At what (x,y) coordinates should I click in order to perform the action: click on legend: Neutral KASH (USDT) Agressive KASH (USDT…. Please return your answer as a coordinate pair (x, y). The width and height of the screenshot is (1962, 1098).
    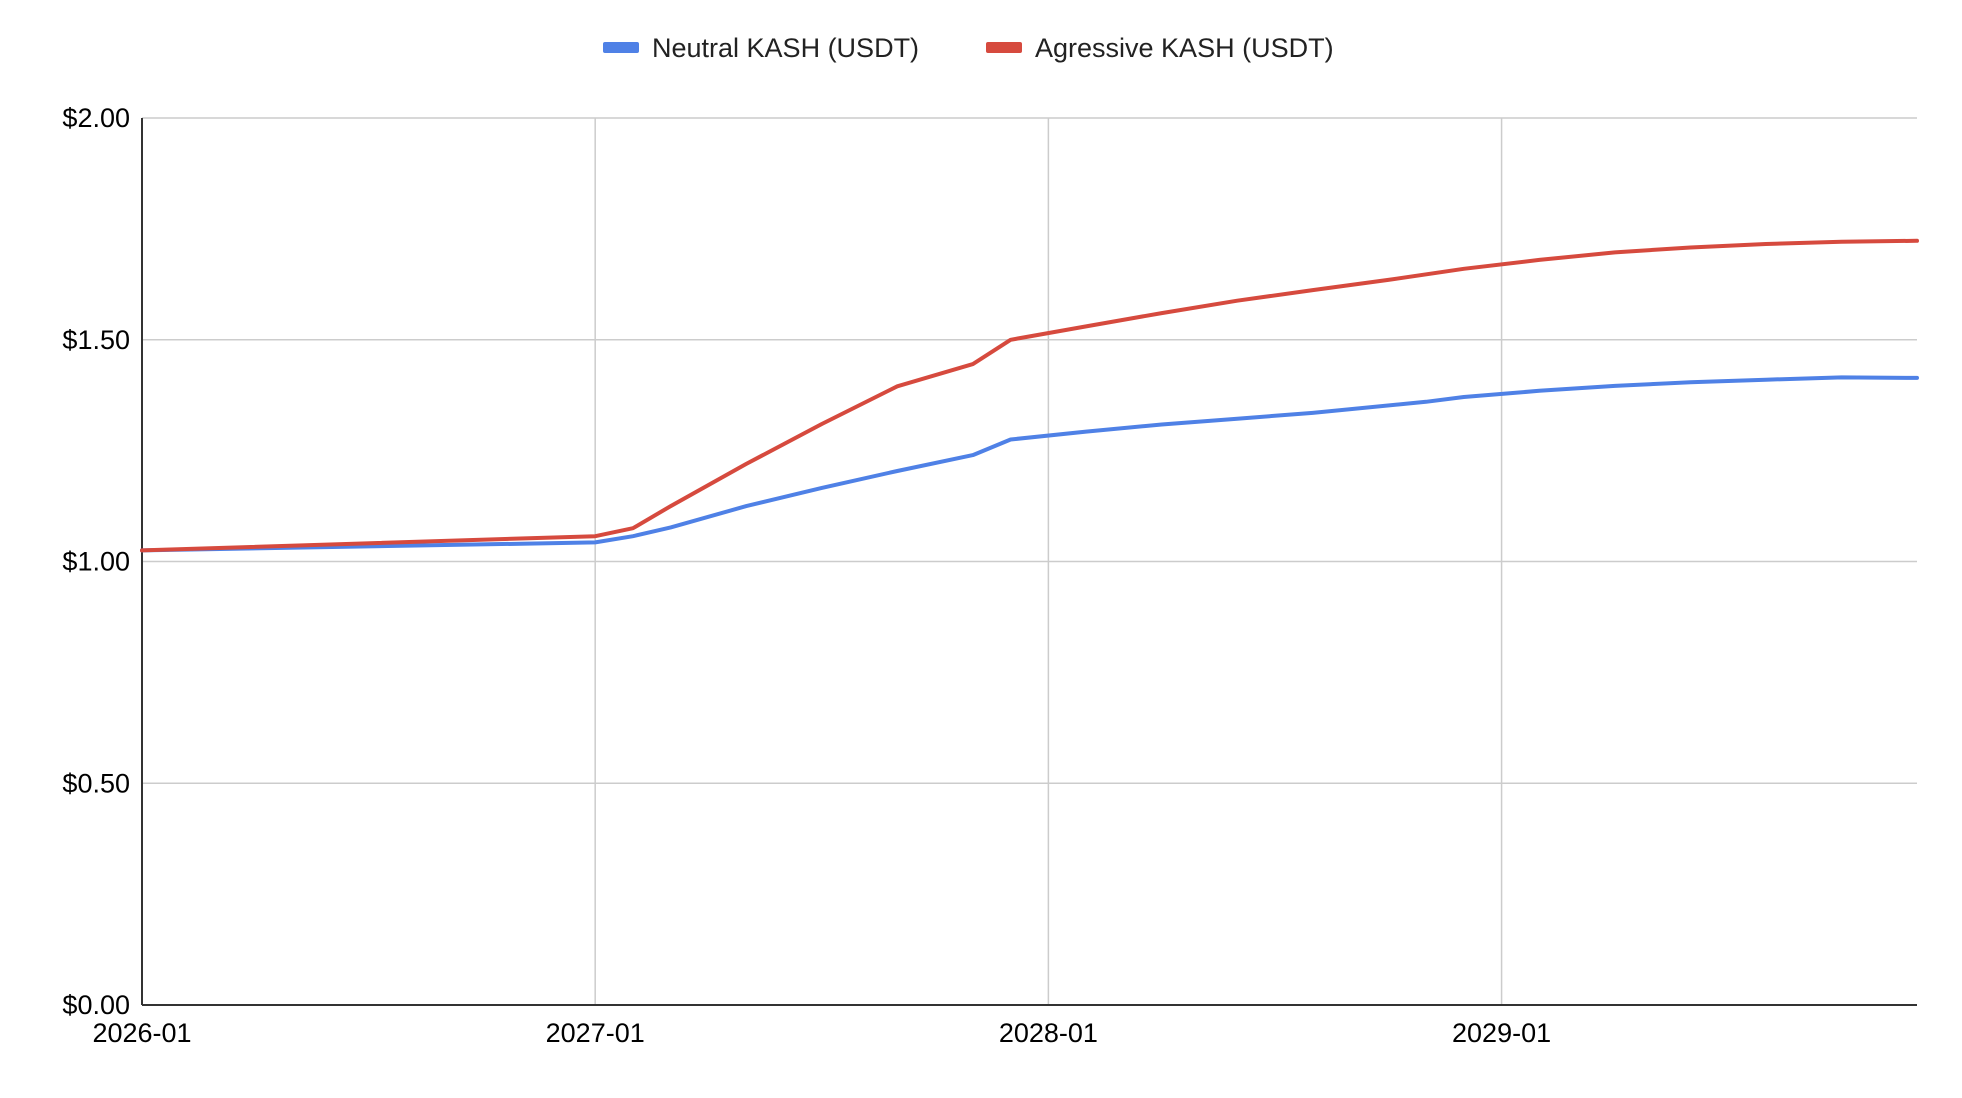
    Looking at the image, I should click on (968, 48).